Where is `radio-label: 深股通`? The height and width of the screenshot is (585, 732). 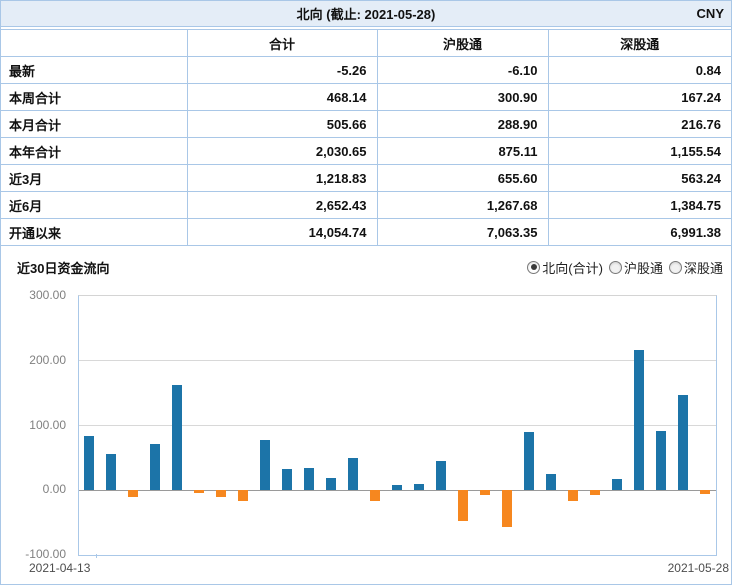 radio-label: 深股通 is located at coordinates (703, 268).